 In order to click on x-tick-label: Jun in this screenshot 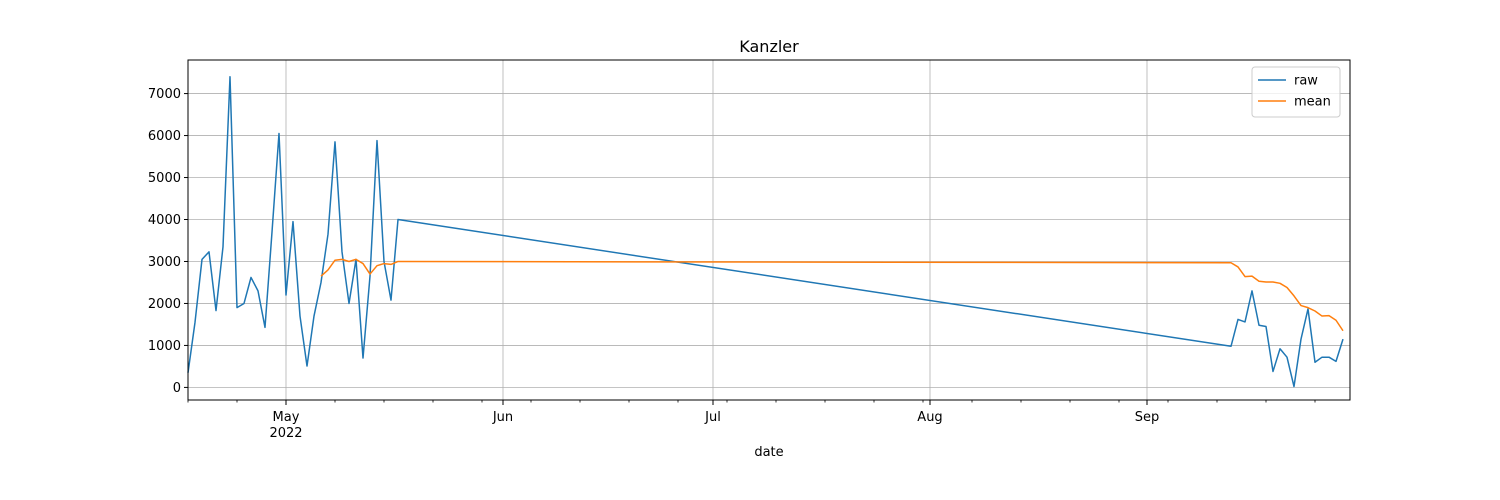, I will do `click(502, 417)`.